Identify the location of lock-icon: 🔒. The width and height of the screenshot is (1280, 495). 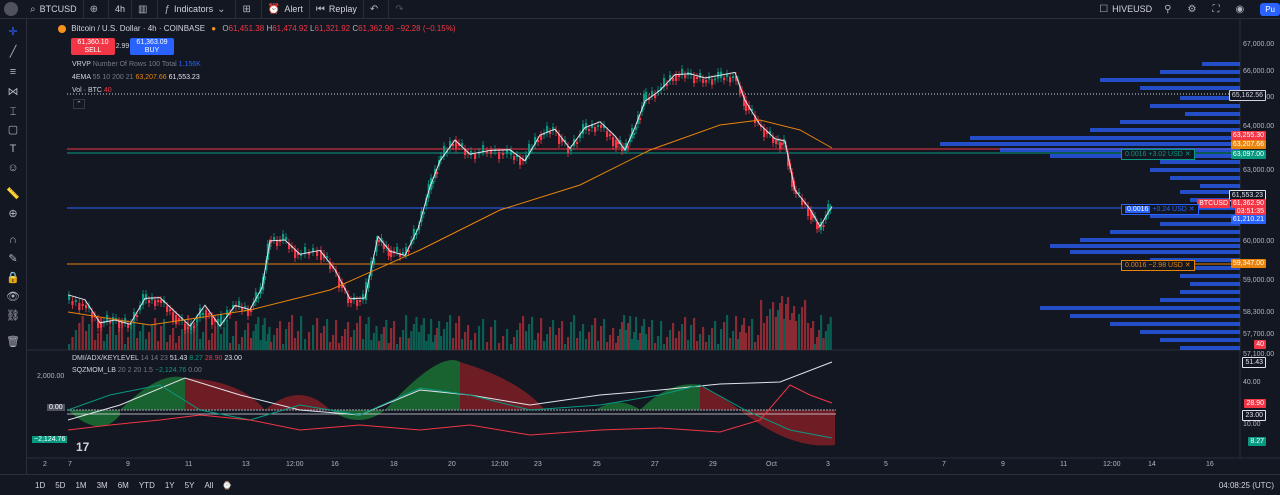
(13, 278).